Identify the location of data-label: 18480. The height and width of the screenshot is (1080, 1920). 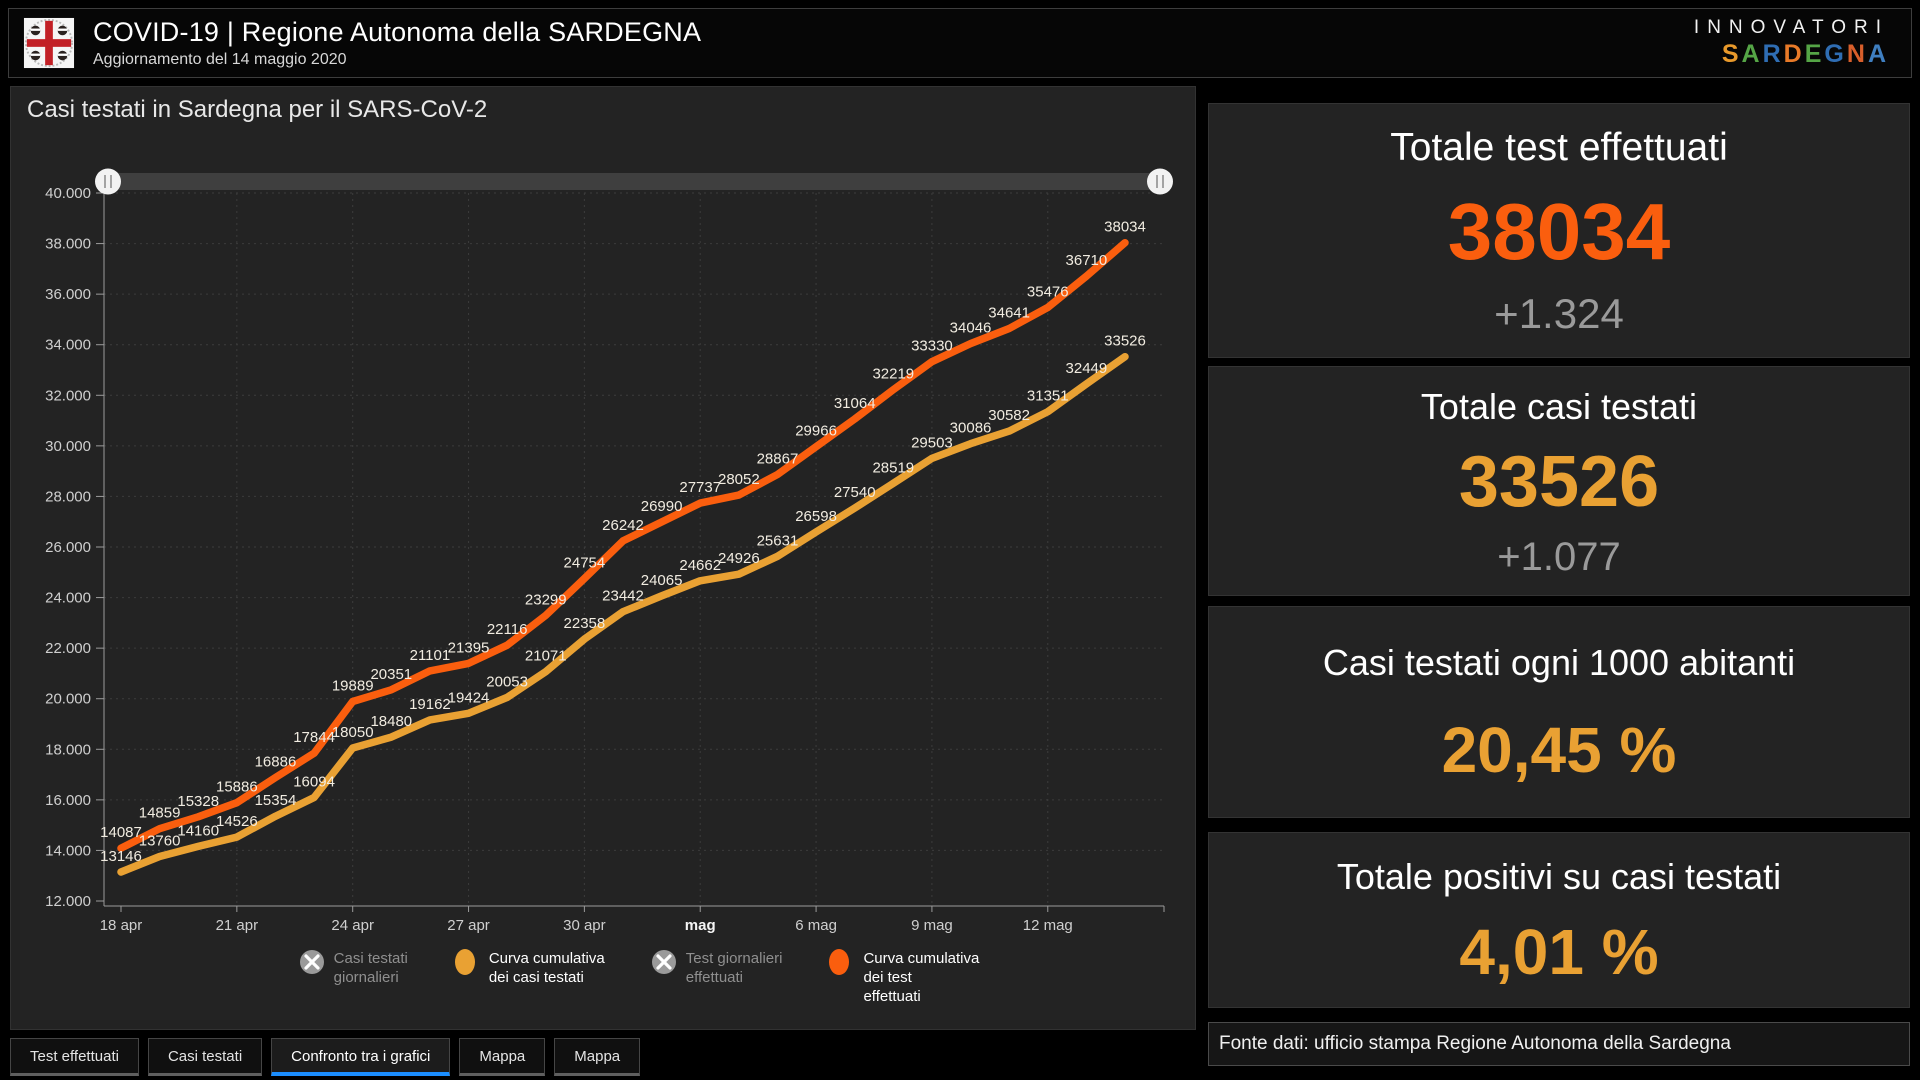
(391, 721).